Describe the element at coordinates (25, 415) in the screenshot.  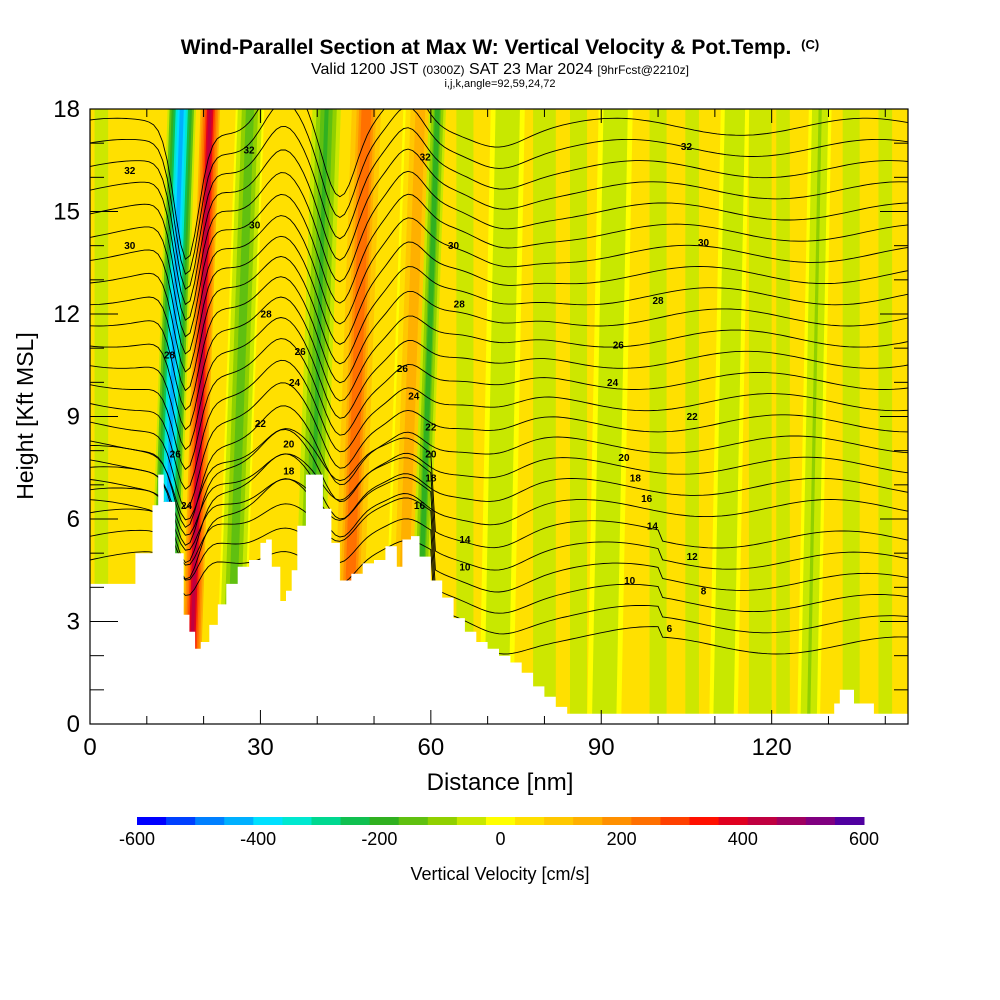
I see `y-axis-label: Height [Kft MSL]` at that location.